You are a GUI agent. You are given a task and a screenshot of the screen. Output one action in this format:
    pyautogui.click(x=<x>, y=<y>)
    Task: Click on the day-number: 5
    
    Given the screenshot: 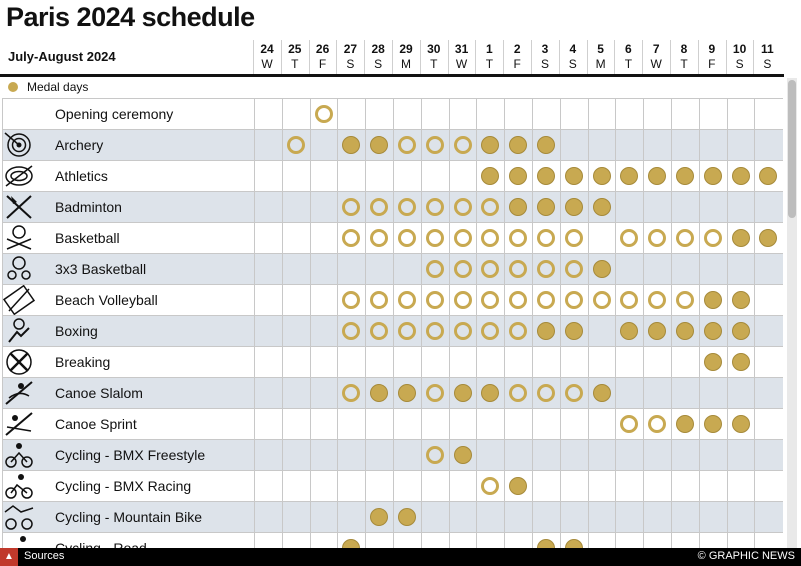 What is the action you would take?
    pyautogui.click(x=600, y=49)
    